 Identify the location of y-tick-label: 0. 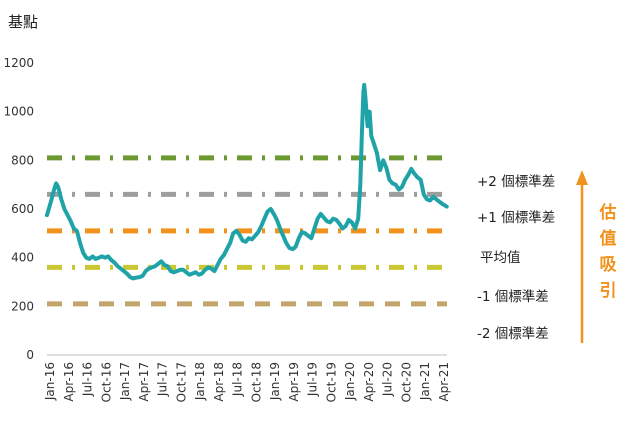
(30, 355).